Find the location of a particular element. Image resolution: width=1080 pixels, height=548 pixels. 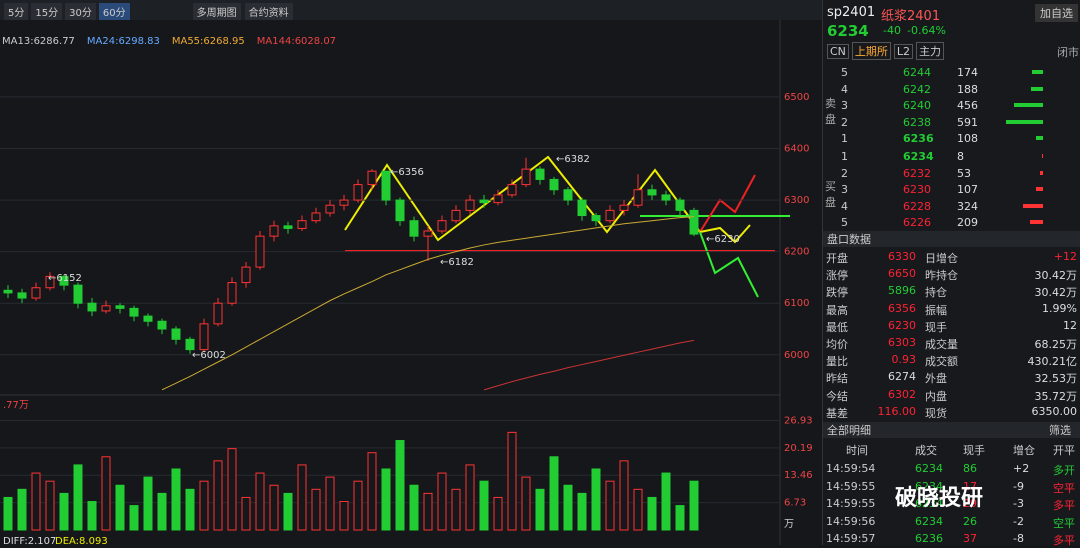

col-header: 增仓 is located at coordinates (1024, 450).